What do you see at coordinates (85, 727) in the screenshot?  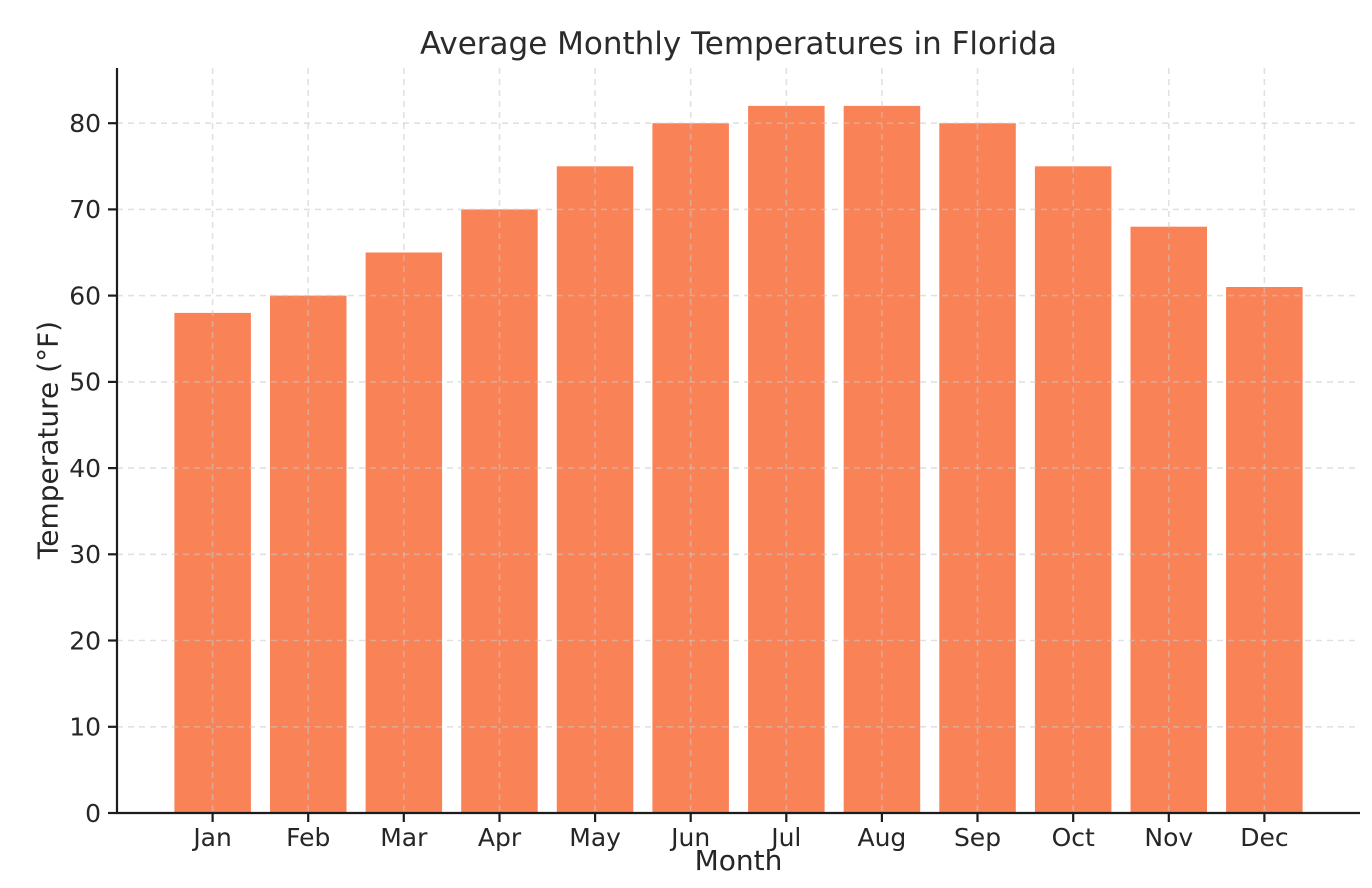 I see `y-tick-label: 10` at bounding box center [85, 727].